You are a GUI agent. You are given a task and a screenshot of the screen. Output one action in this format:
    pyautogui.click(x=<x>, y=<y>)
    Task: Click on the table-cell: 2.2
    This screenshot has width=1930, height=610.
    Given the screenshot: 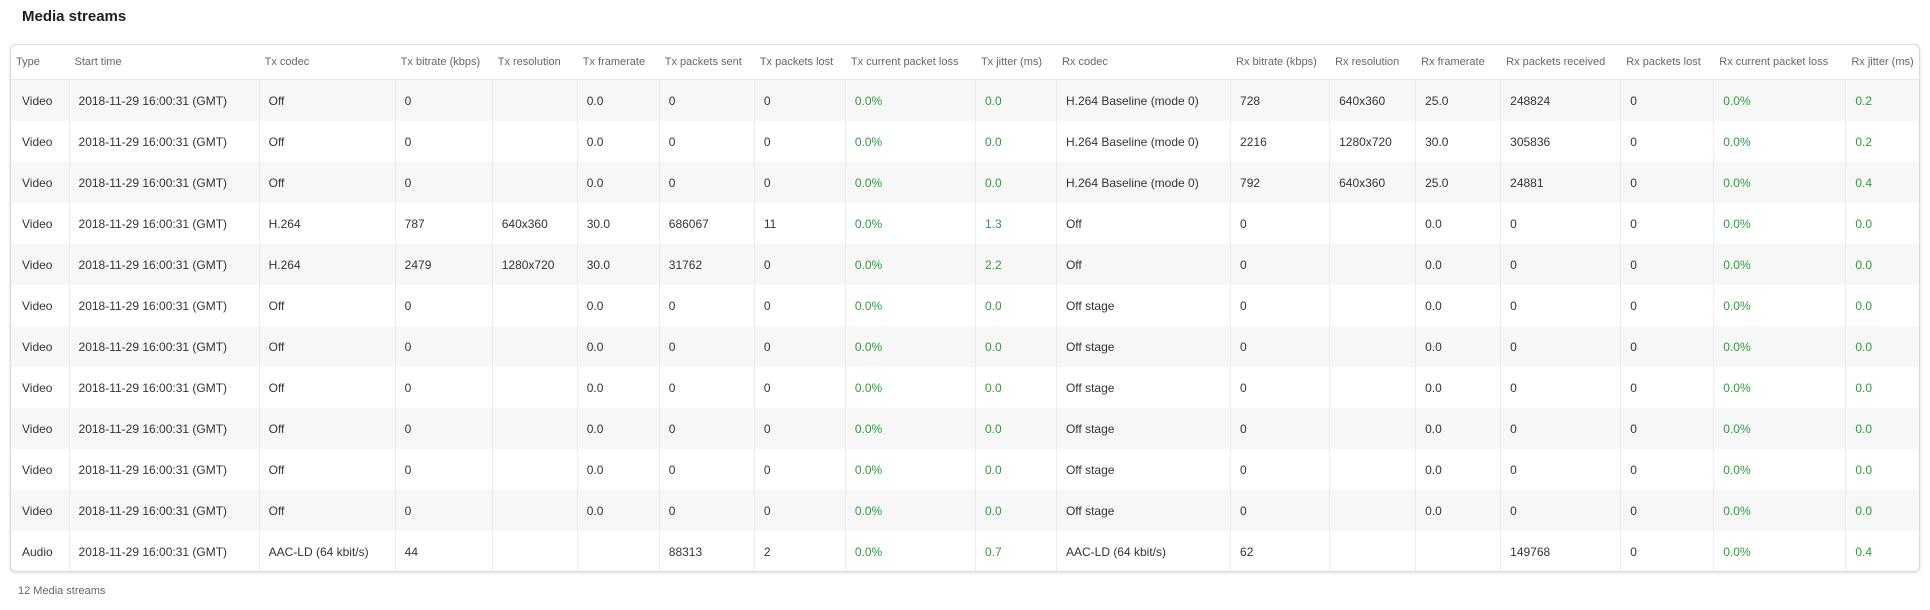 What is the action you would take?
    pyautogui.click(x=1015, y=264)
    